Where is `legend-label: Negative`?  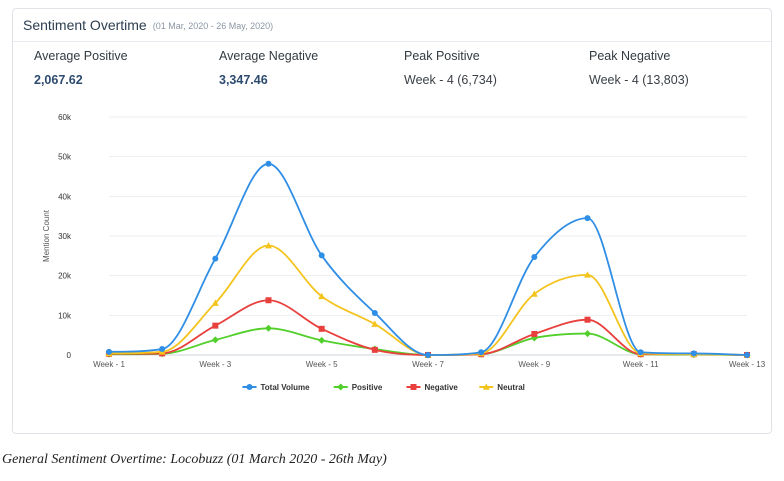
legend-label: Negative is located at coordinates (442, 387).